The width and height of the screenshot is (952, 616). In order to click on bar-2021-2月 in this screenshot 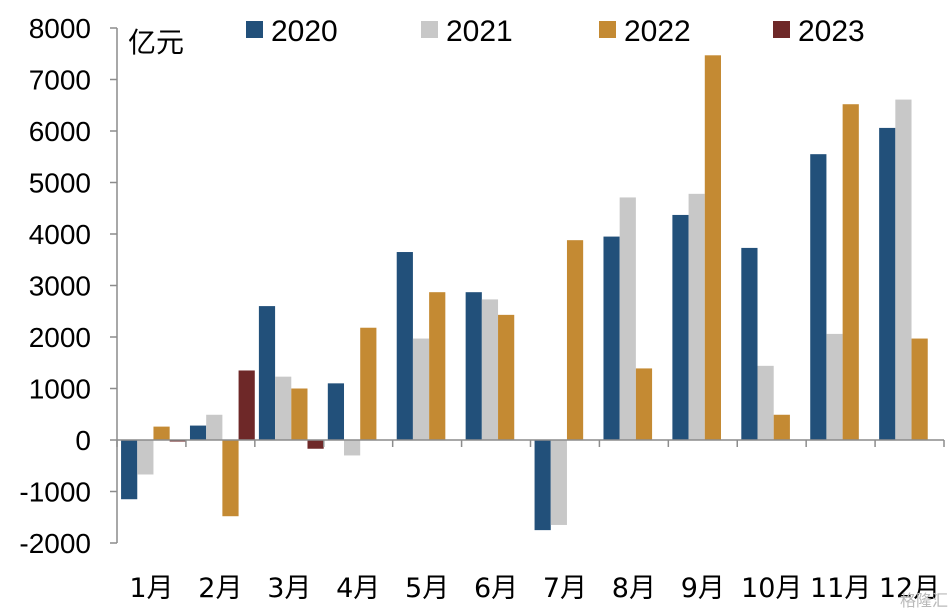, I will do `click(214, 427)`.